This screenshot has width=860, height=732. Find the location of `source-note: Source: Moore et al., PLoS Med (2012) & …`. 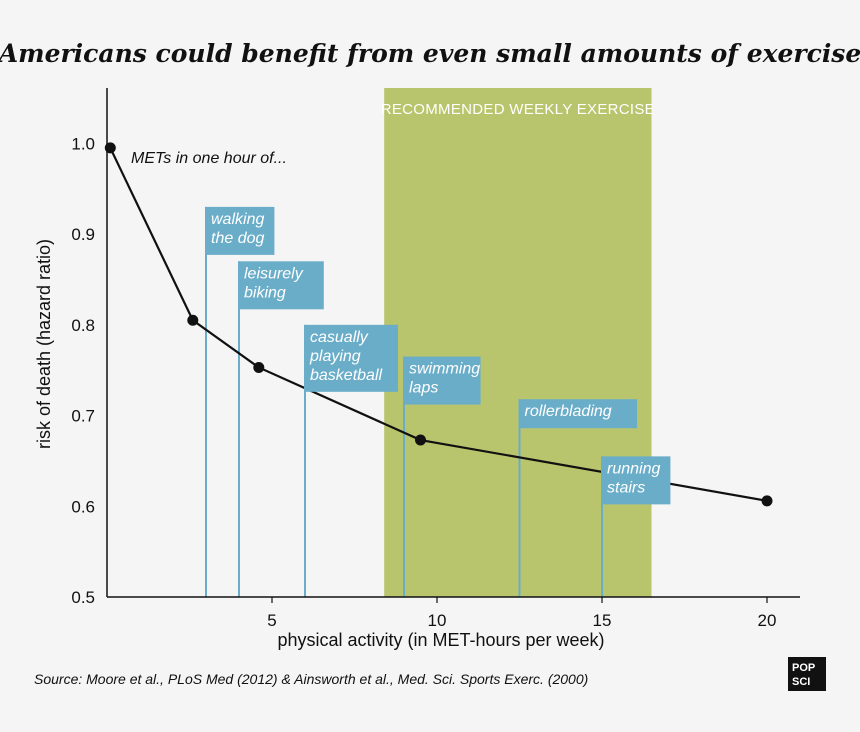

source-note: Source: Moore et al., PLoS Med (2012) & … is located at coordinates (311, 679).